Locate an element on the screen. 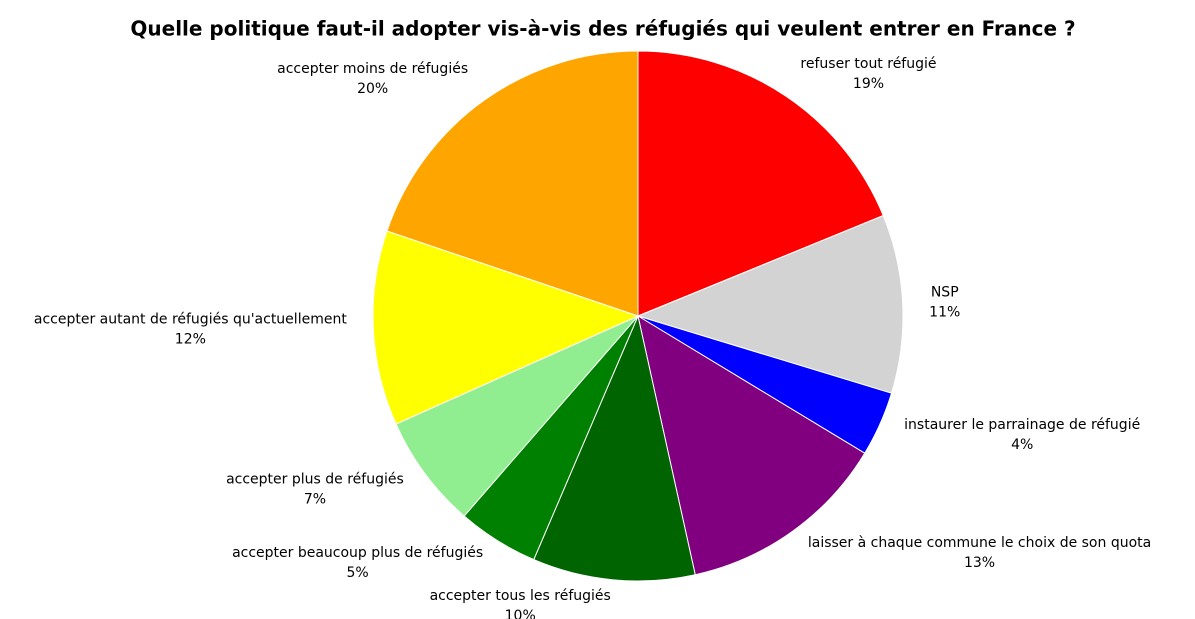  slice-label: accepter plus de réfugiés is located at coordinates (315, 480).